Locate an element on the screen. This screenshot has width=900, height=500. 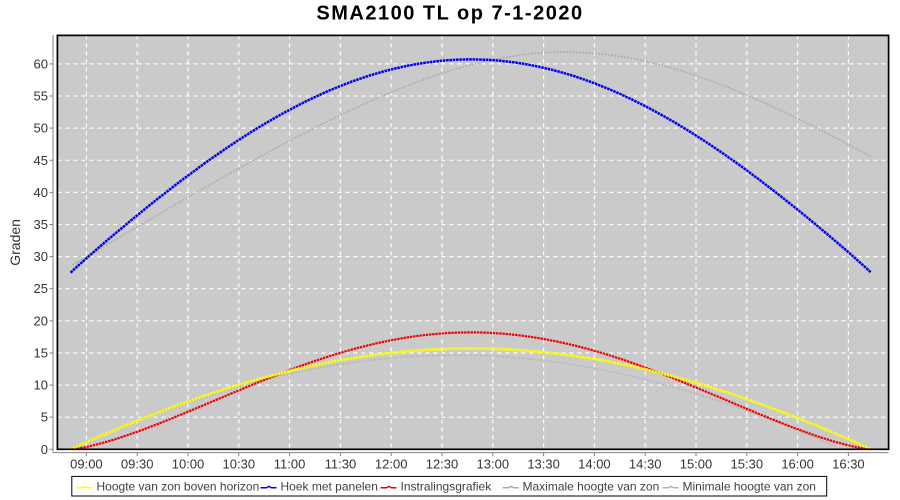
svg-text: 15:30 is located at coordinates (747, 464).